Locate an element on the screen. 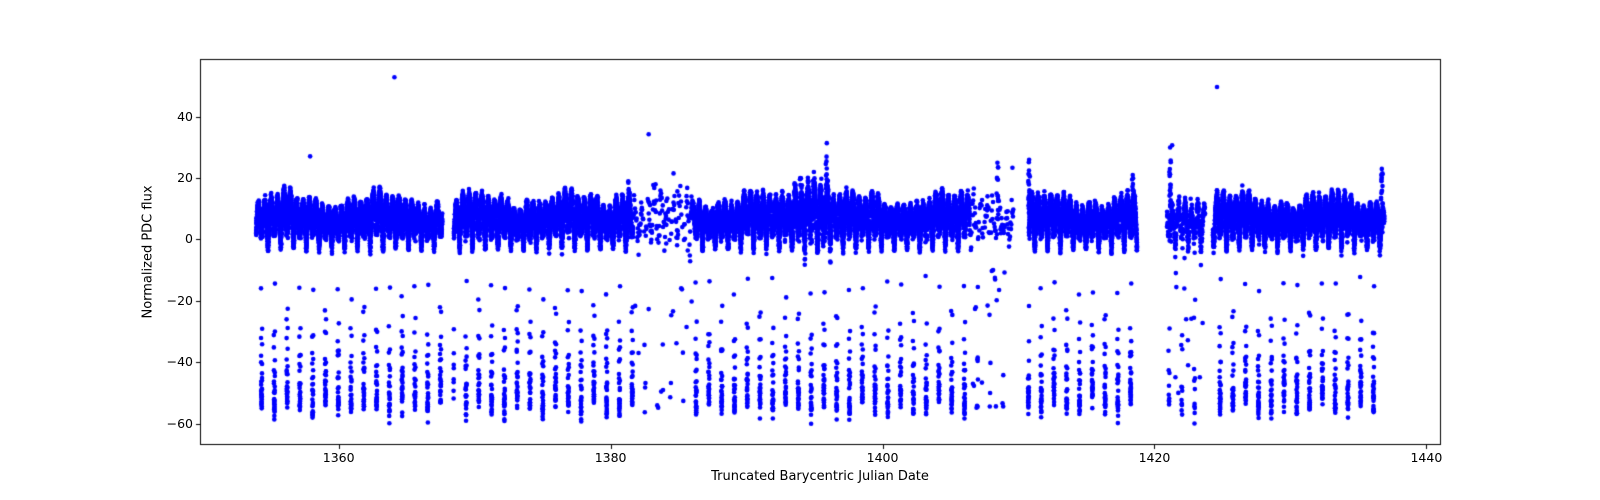 Image resolution: width=1600 pixels, height=500 pixels. y-tick-label: 40 is located at coordinates (185, 116).